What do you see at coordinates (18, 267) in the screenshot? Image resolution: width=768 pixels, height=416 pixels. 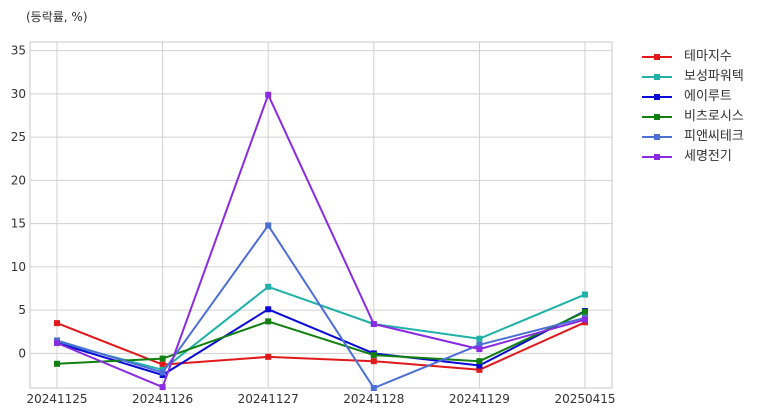 I see `y-tick-label: 10` at bounding box center [18, 267].